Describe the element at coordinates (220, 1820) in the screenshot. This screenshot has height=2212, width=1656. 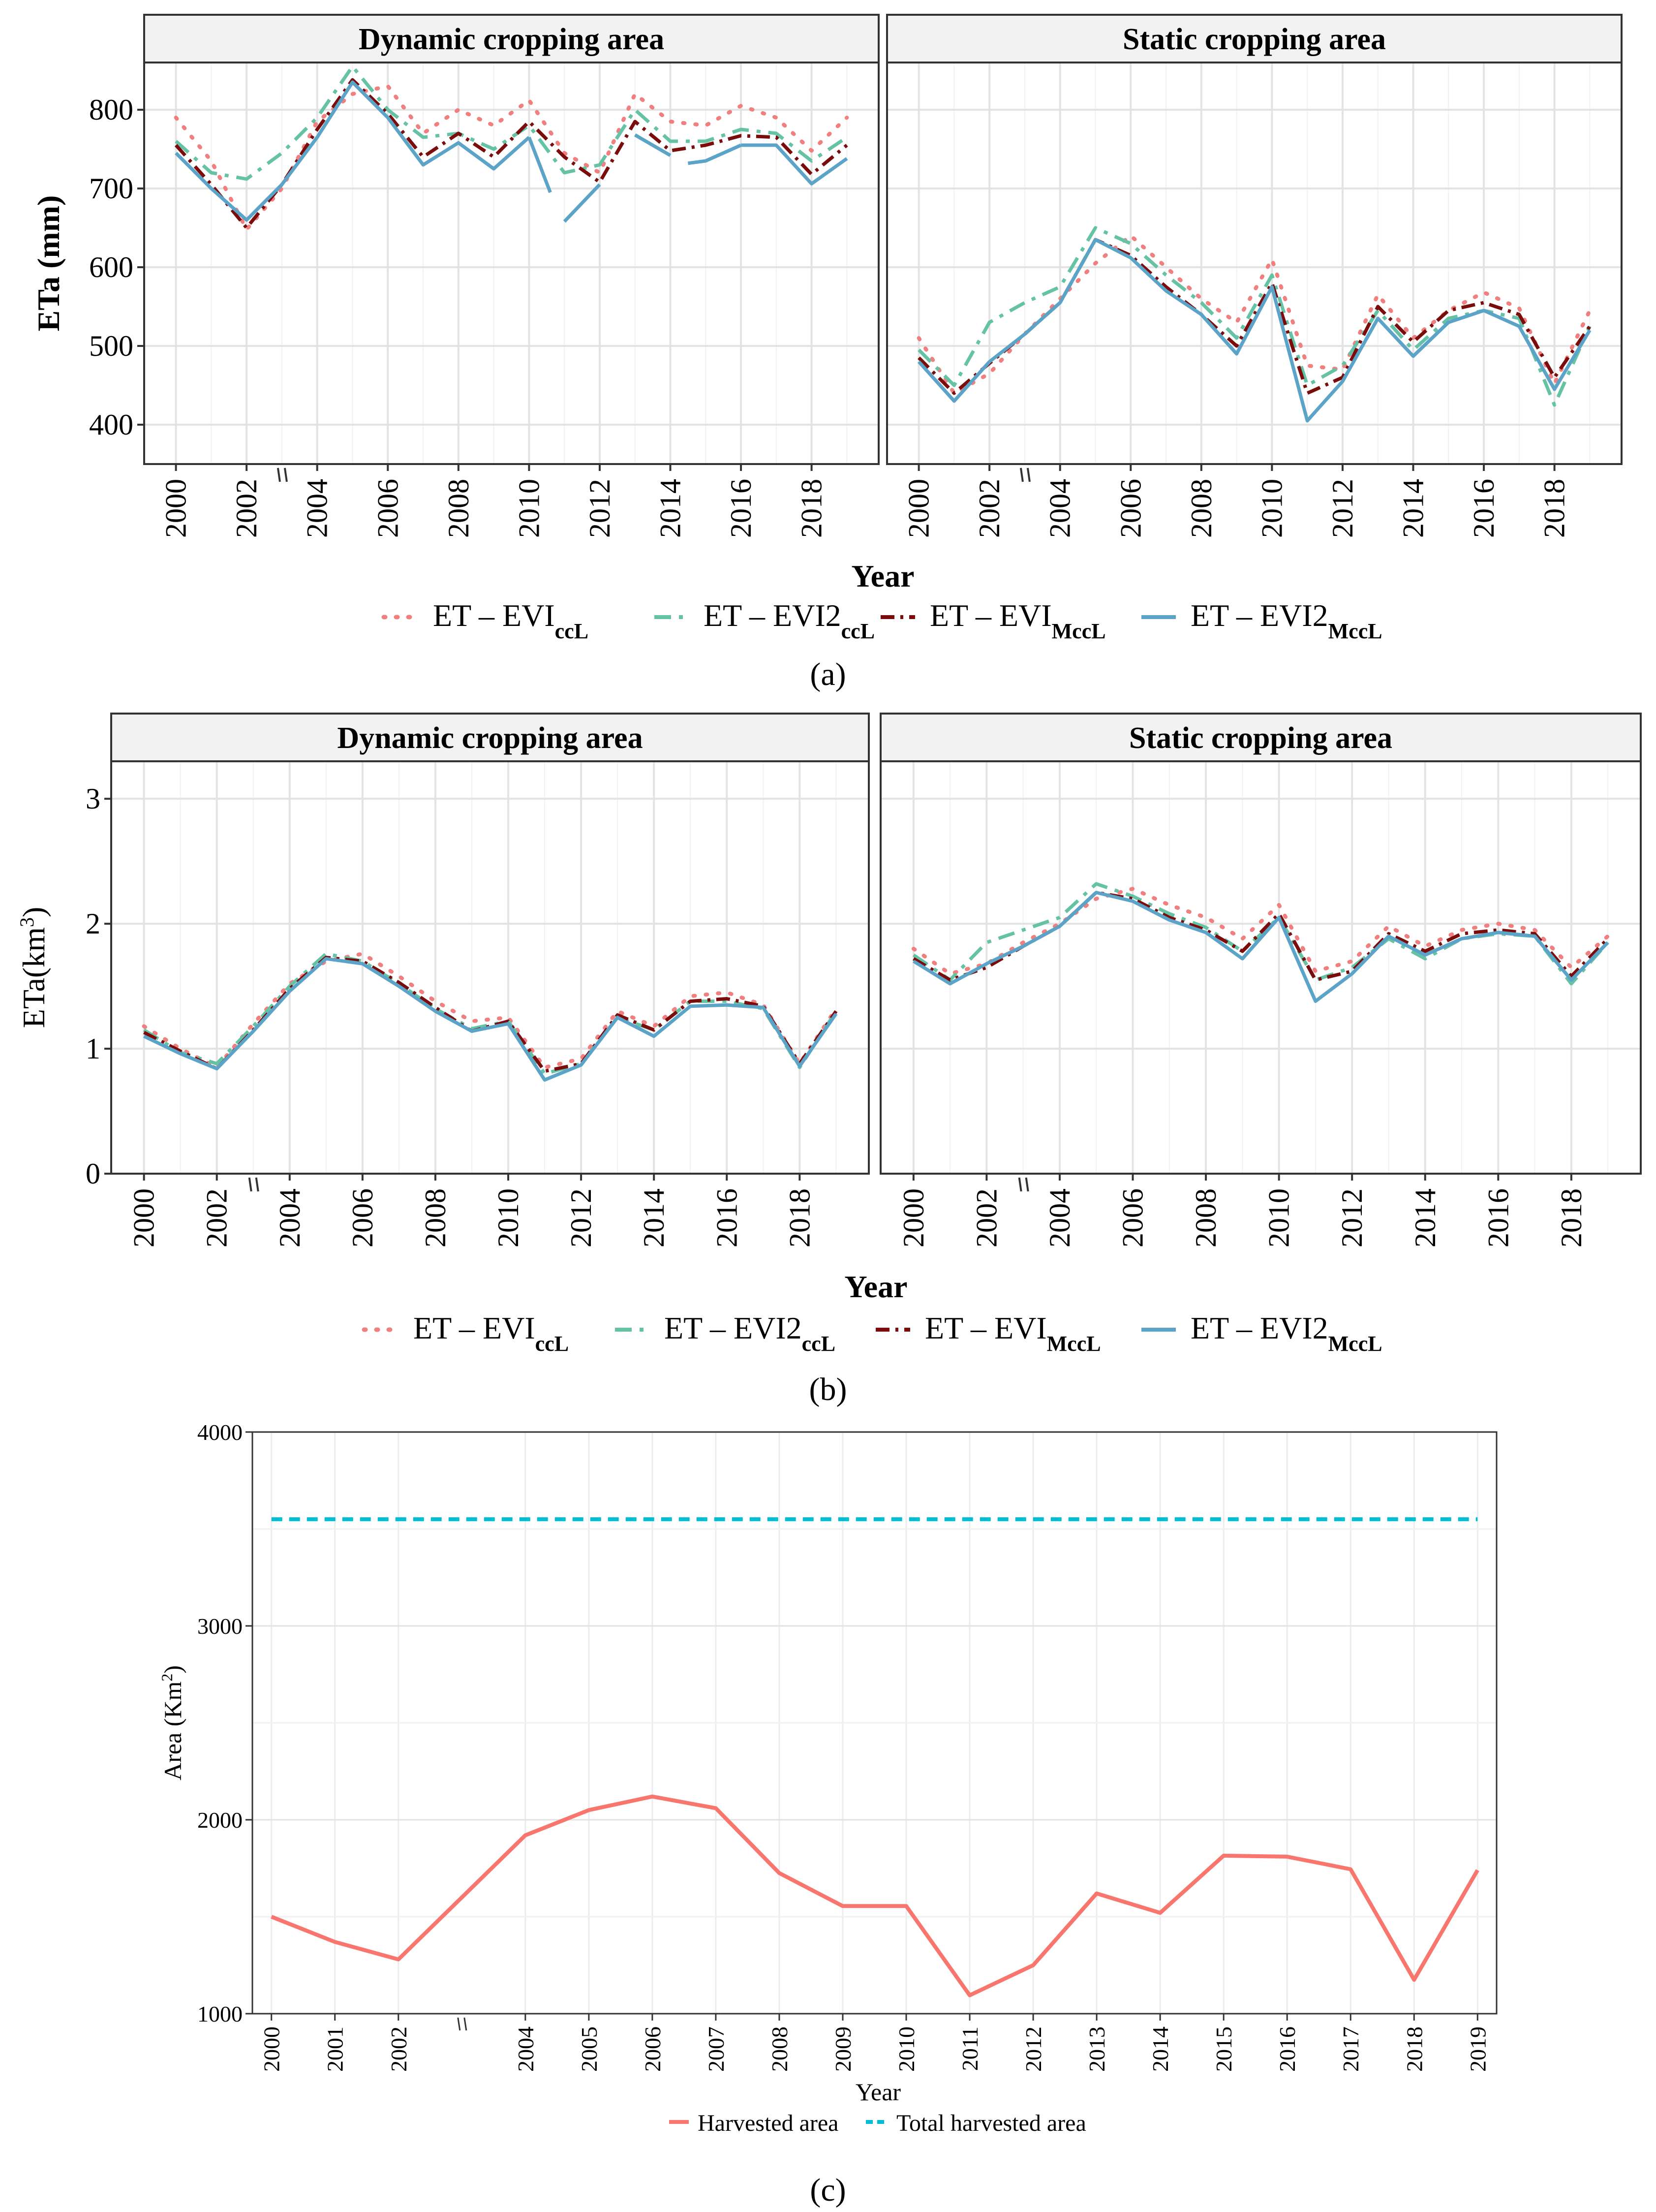
I see `y-tick-label: 2000` at that location.